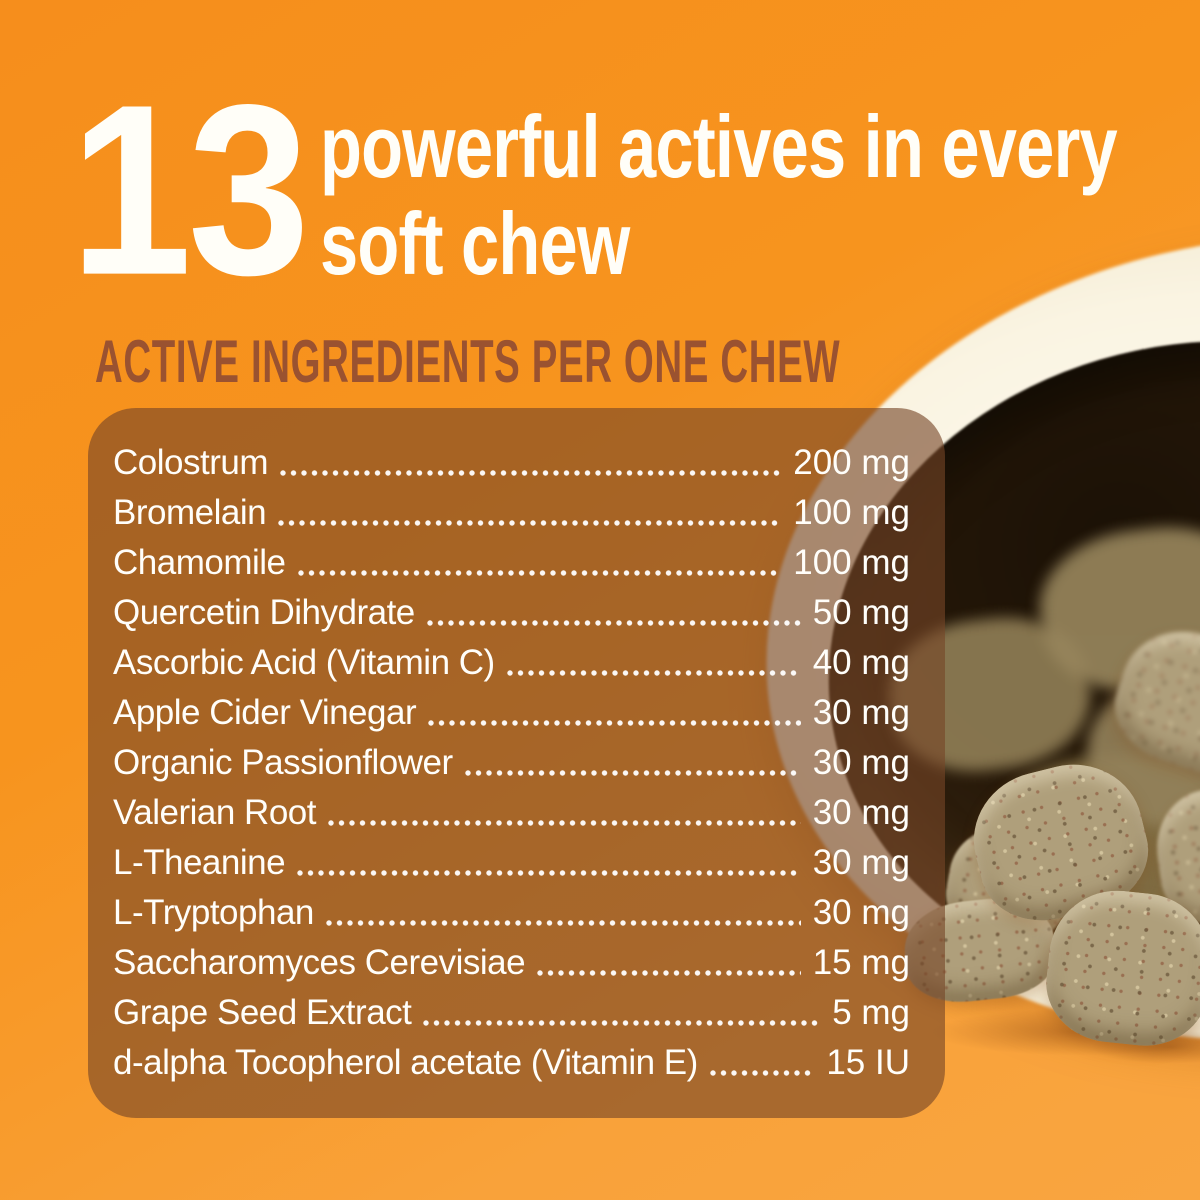 This screenshot has width=1200, height=1200. Describe the element at coordinates (283, 762) in the screenshot. I see `ingredient-name: Organic Passionflower` at that location.